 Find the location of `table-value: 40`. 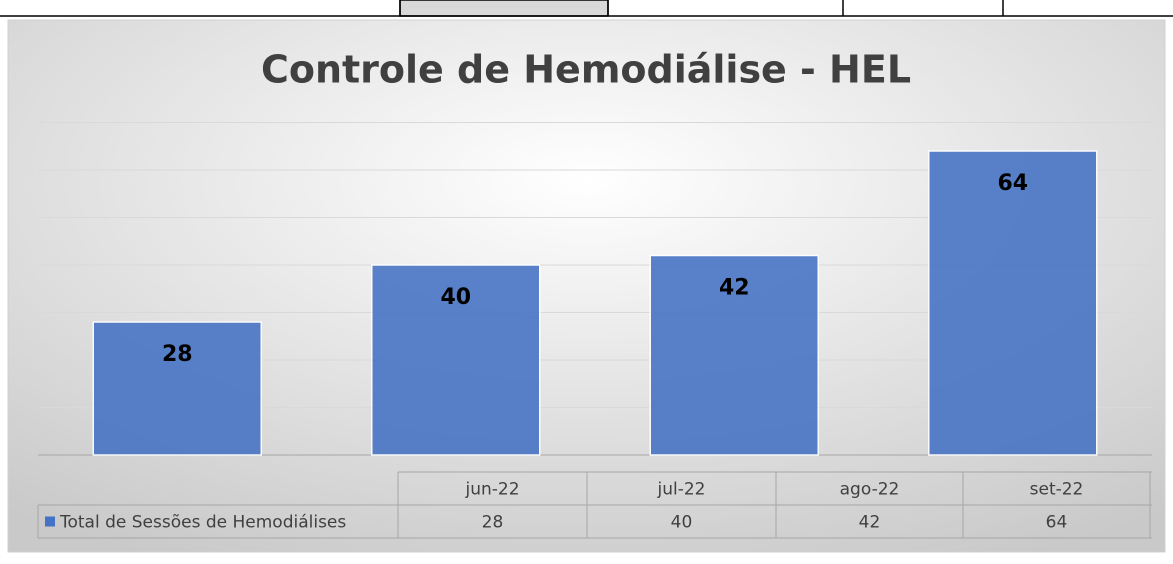

table-value: 40 is located at coordinates (682, 523).